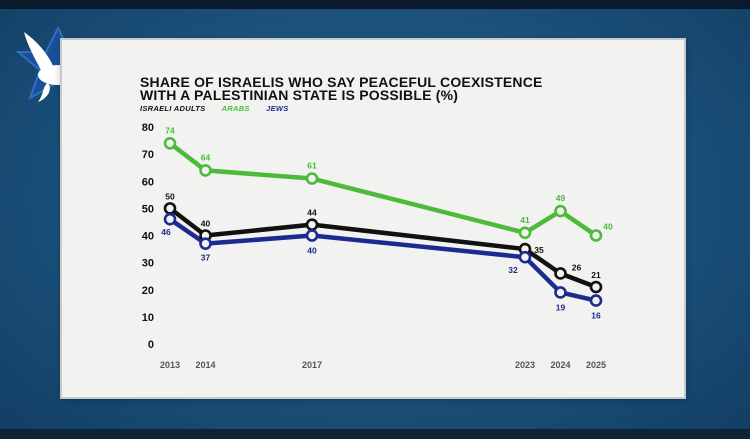  What do you see at coordinates (166, 232) in the screenshot?
I see `data-label-jews: 46` at bounding box center [166, 232].